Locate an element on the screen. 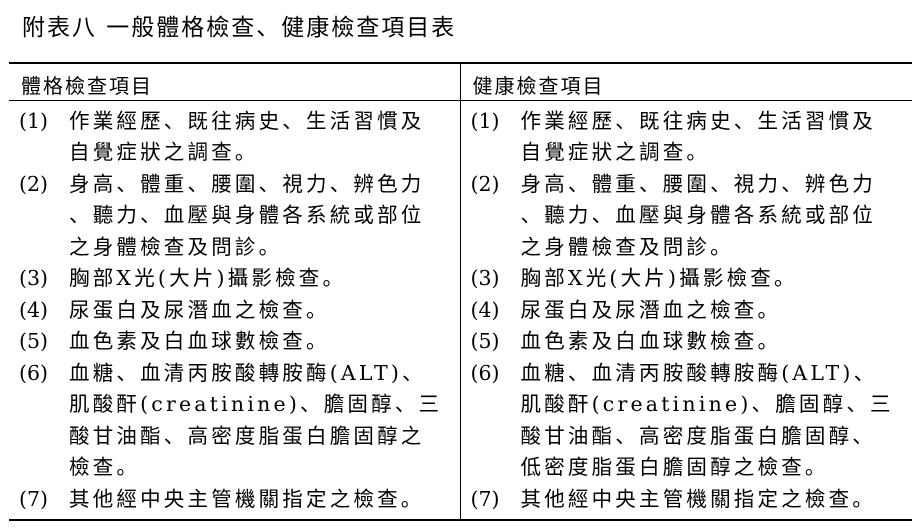 The width and height of the screenshot is (919, 529). table-header-row: 體格檢查項目 健康檢查項目 is located at coordinates (460, 81).